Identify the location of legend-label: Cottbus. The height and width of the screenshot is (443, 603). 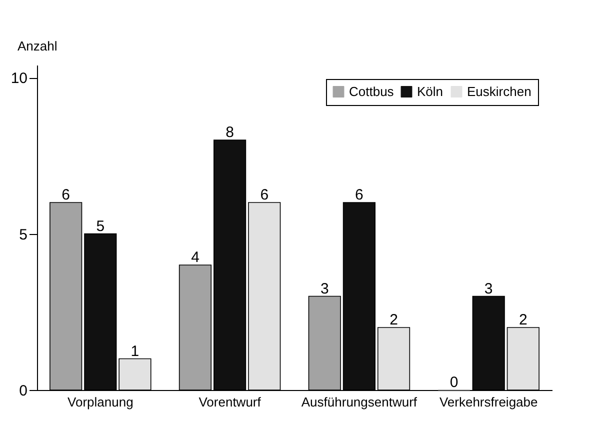
(371, 91).